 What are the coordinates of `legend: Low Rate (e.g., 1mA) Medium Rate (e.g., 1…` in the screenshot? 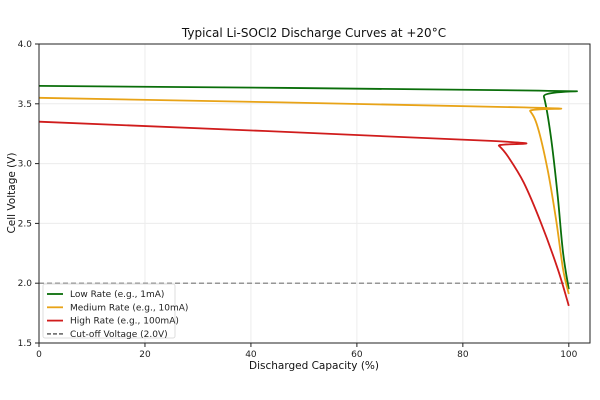 It's located at (115, 311).